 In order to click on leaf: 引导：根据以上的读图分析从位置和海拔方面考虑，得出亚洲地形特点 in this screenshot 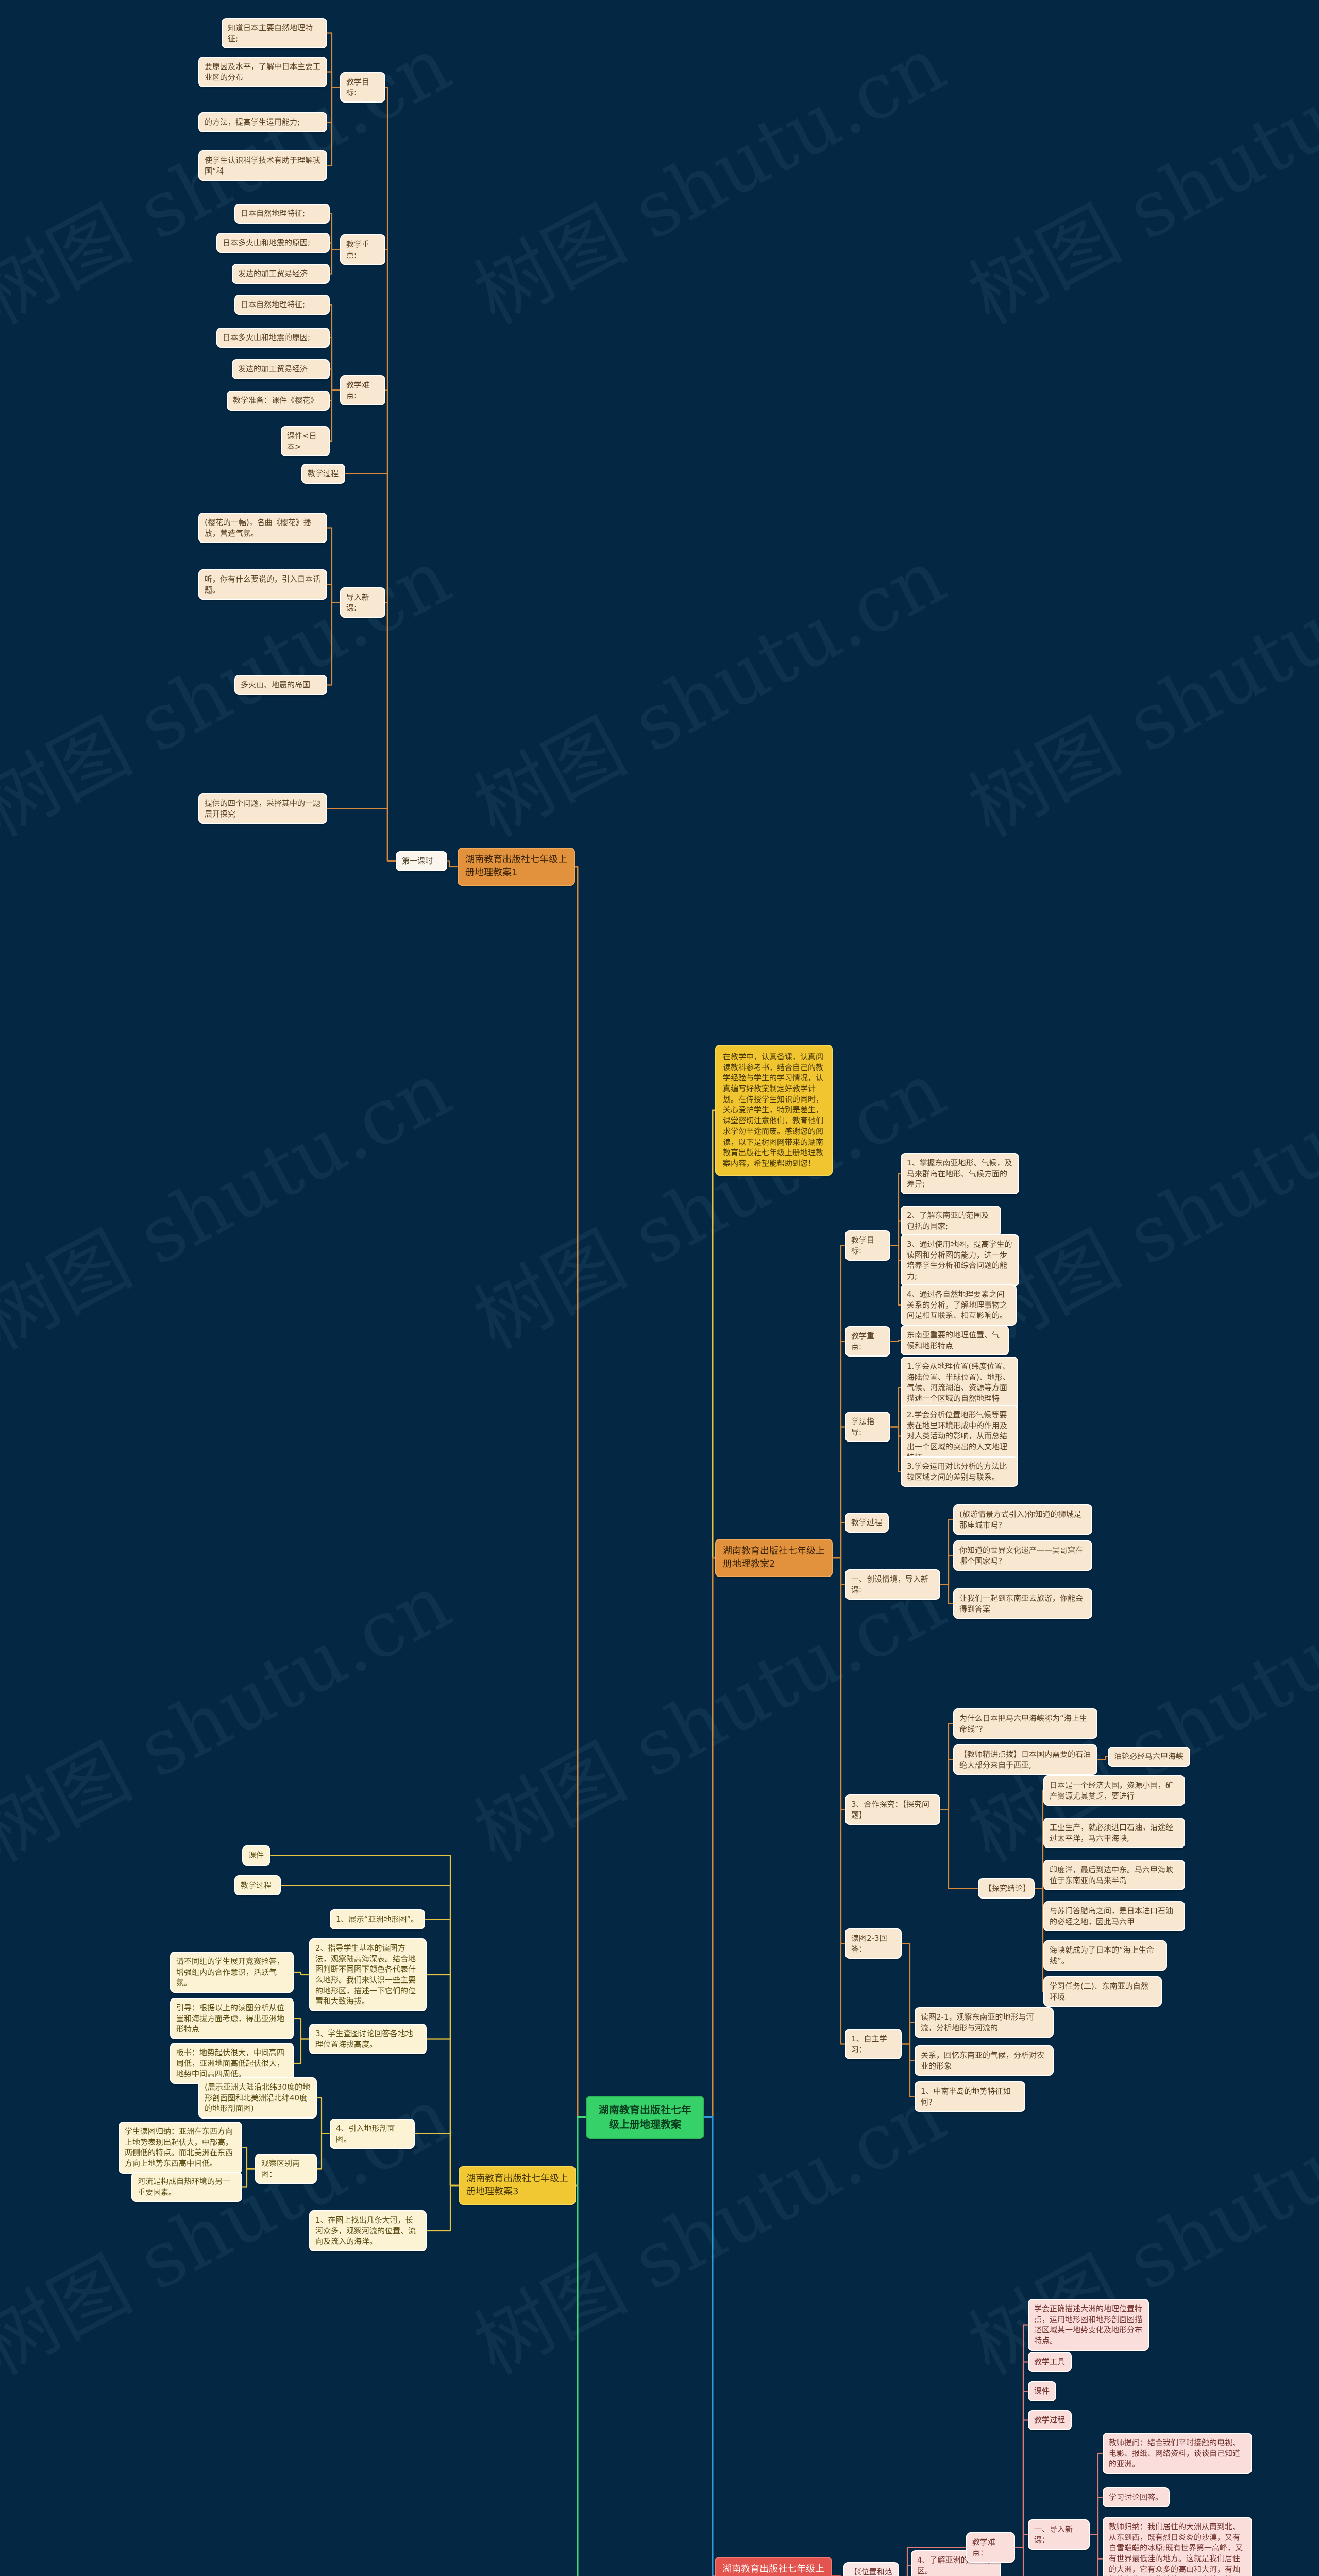, I will do `click(232, 2019)`.